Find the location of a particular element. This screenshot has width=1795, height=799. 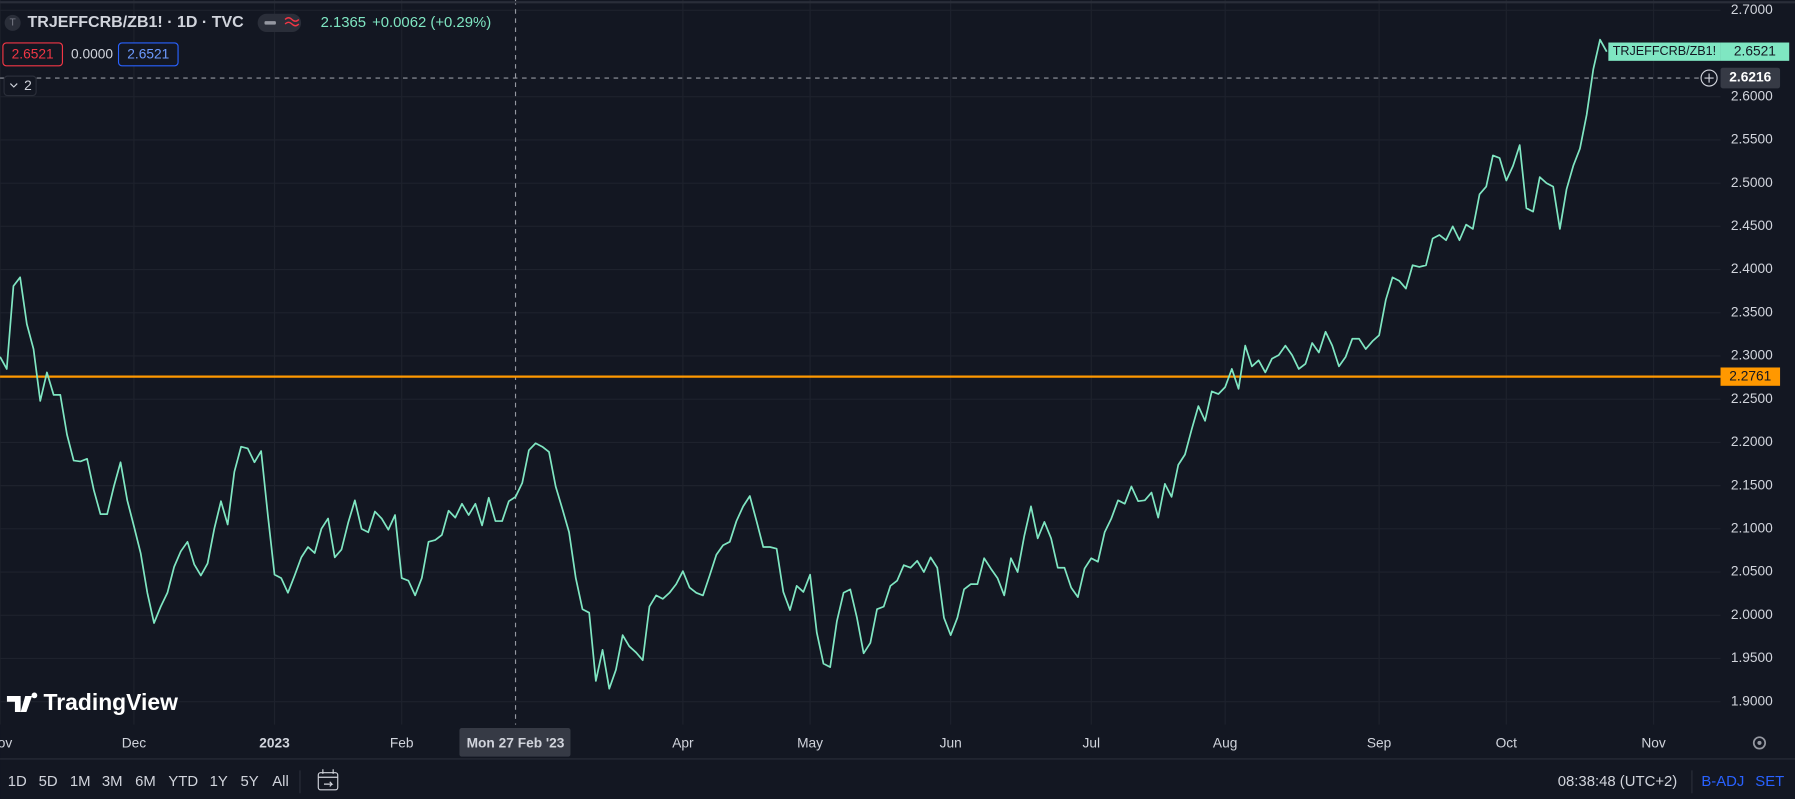

y-tick-label: 2.1000 is located at coordinates (1752, 527).